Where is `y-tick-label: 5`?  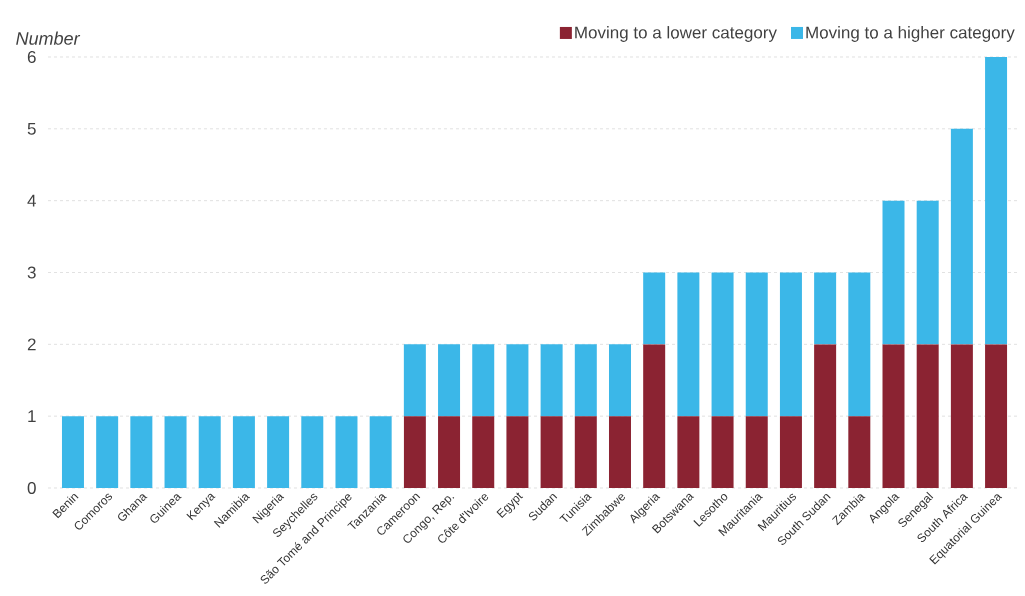
y-tick-label: 5 is located at coordinates (31, 128).